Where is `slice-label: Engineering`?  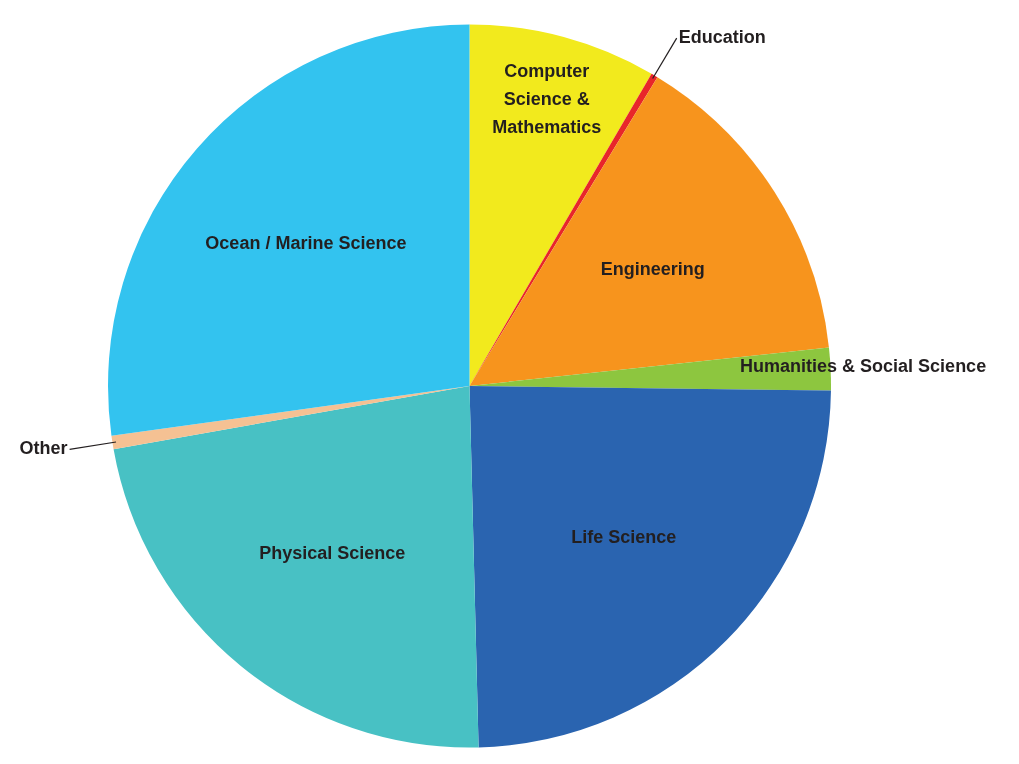 slice-label: Engineering is located at coordinates (652, 268).